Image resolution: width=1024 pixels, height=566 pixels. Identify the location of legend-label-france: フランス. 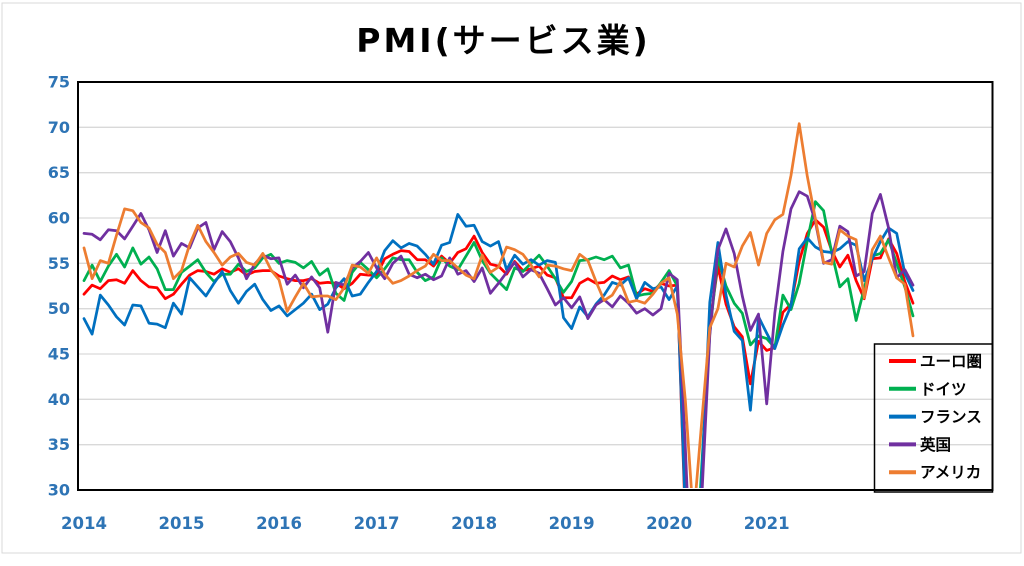
(951, 417).